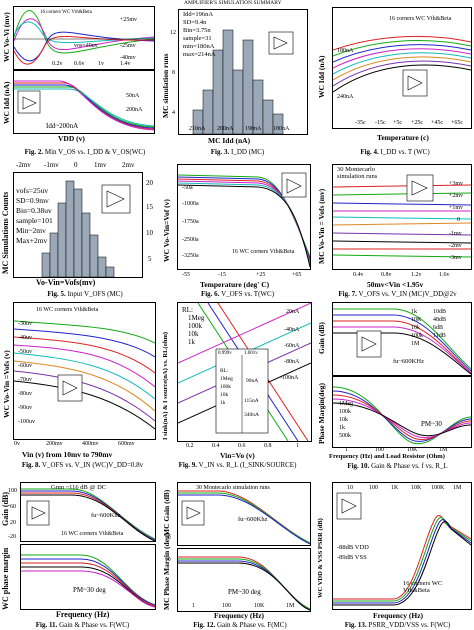 Image resolution: width=474 pixels, height=630 pixels. What do you see at coordinates (345, 51) in the screenshot?
I see `fig4-tick-y-1: 180nA` at bounding box center [345, 51].